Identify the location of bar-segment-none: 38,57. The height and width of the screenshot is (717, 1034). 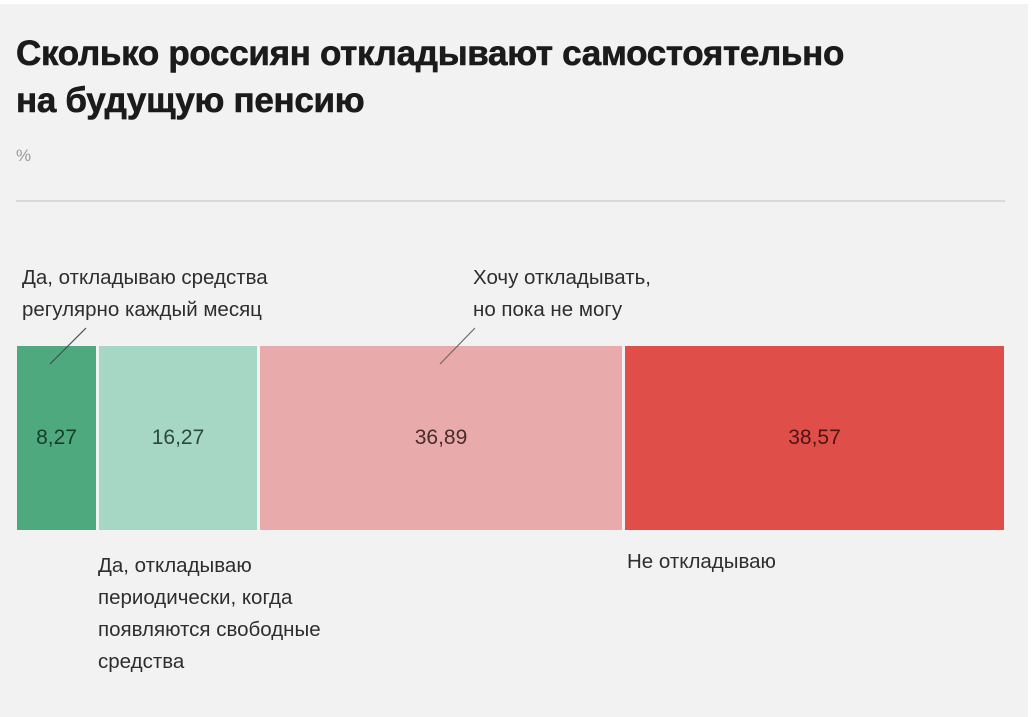
(814, 438).